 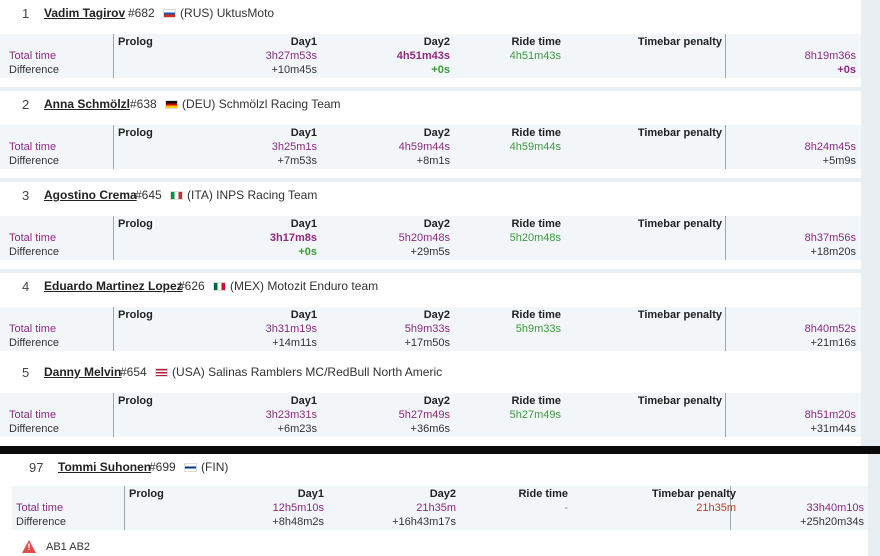 I want to click on overall-total: 8h51m20s, so click(x=830, y=415).